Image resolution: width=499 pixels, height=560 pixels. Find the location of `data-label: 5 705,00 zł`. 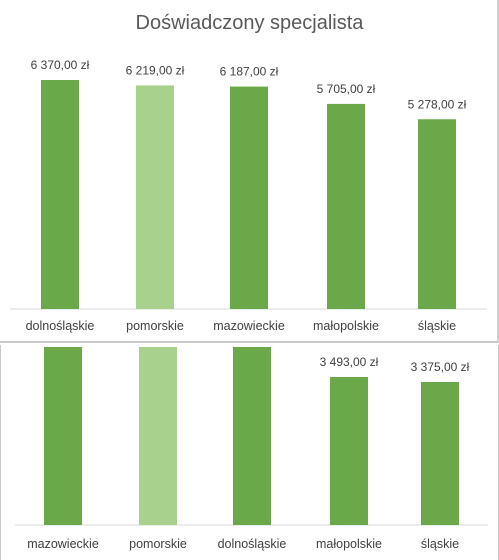

data-label: 5 705,00 zł is located at coordinates (346, 89).